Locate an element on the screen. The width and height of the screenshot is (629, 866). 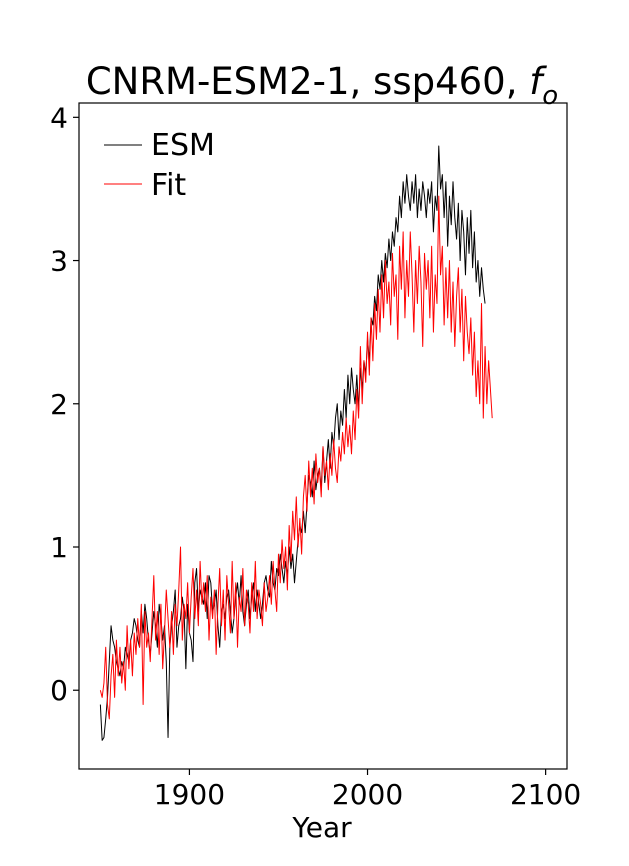
chart-title: CNRM-ESM2-1, ssp460, fo is located at coordinates (322, 85).